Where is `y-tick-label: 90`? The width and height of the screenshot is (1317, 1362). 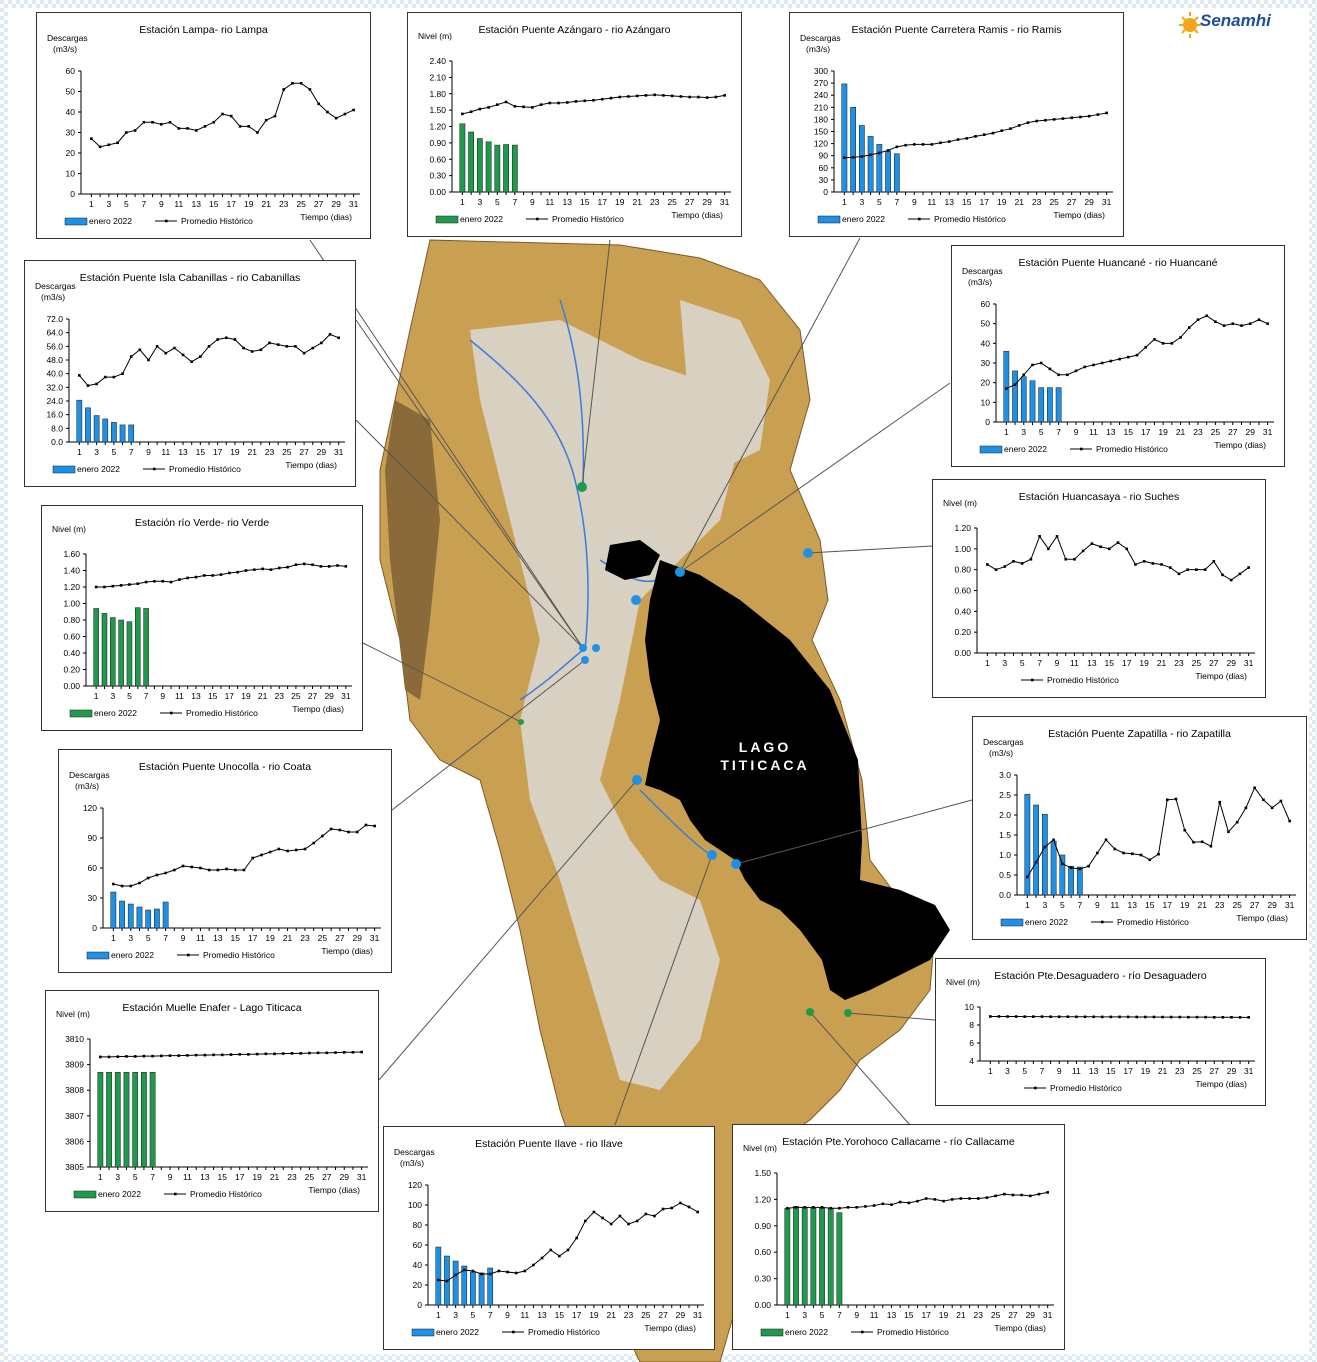
y-tick-label: 90 is located at coordinates (93, 838).